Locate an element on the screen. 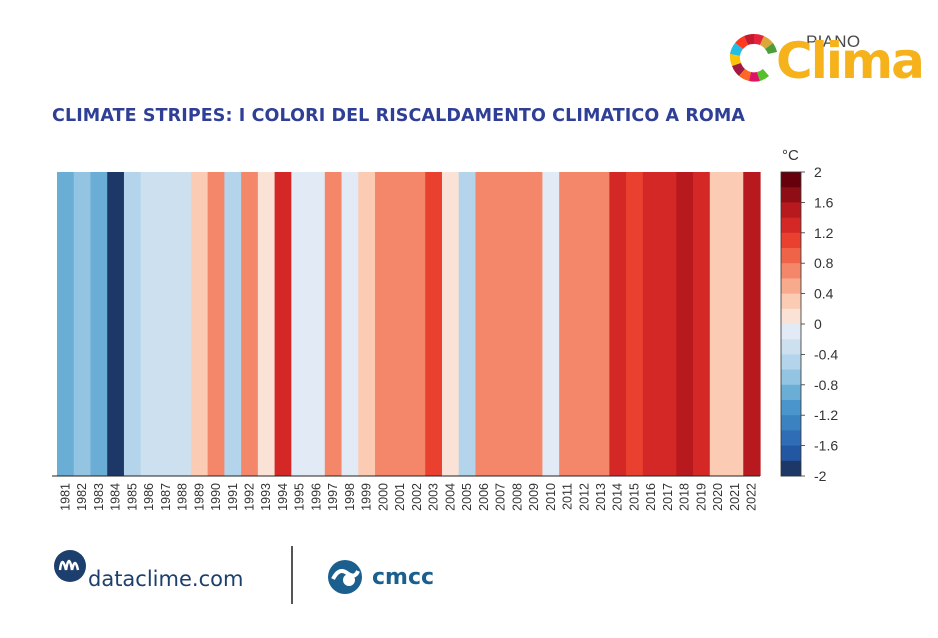 The image size is (938, 638). stripe-1981 is located at coordinates (66, 324).